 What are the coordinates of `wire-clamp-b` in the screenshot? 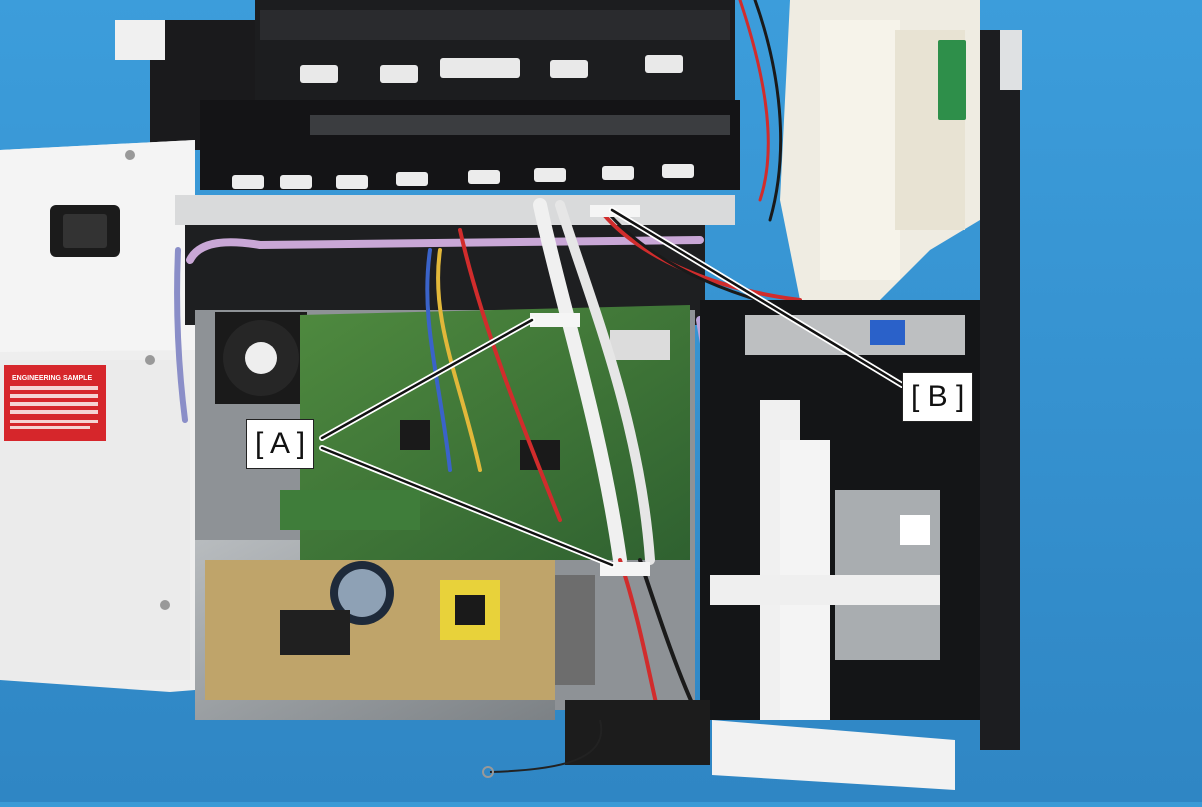 It's located at (615, 211).